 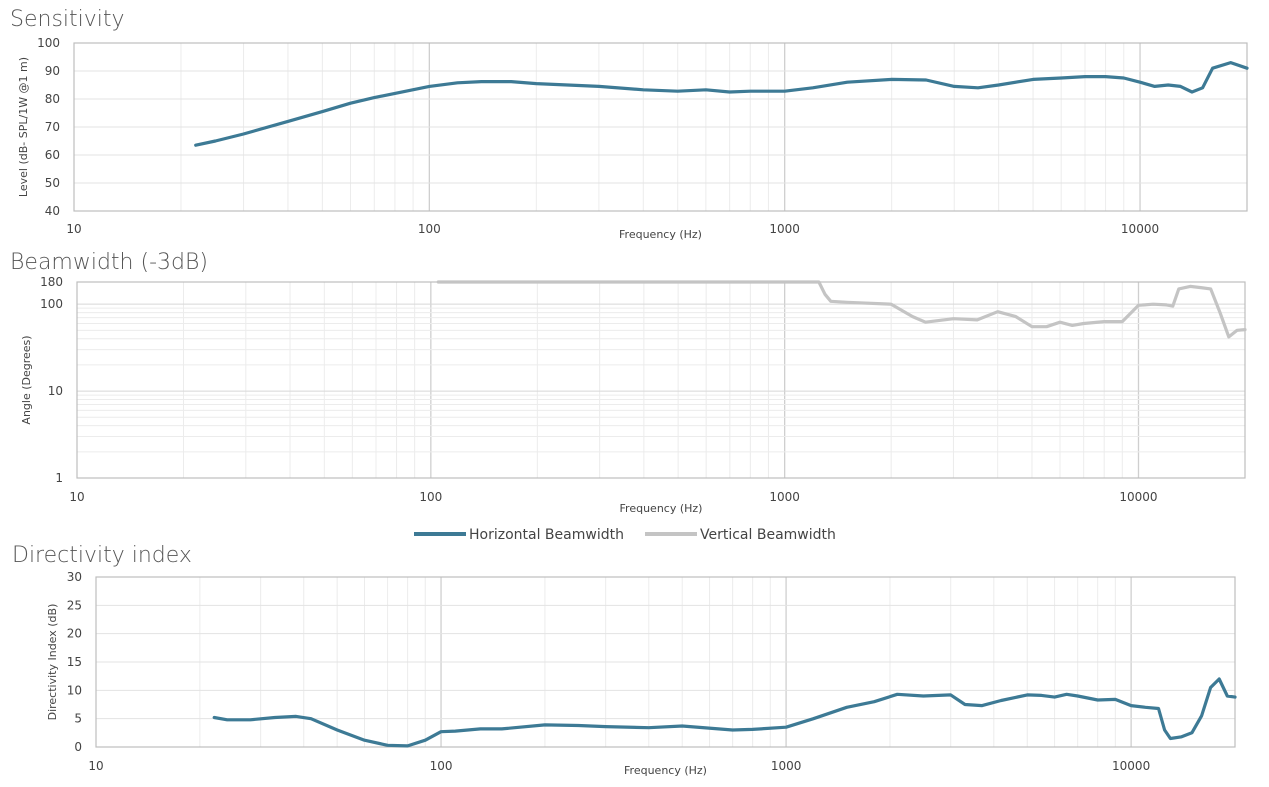 What do you see at coordinates (52, 99) in the screenshot?
I see `y-tick-label: 80` at bounding box center [52, 99].